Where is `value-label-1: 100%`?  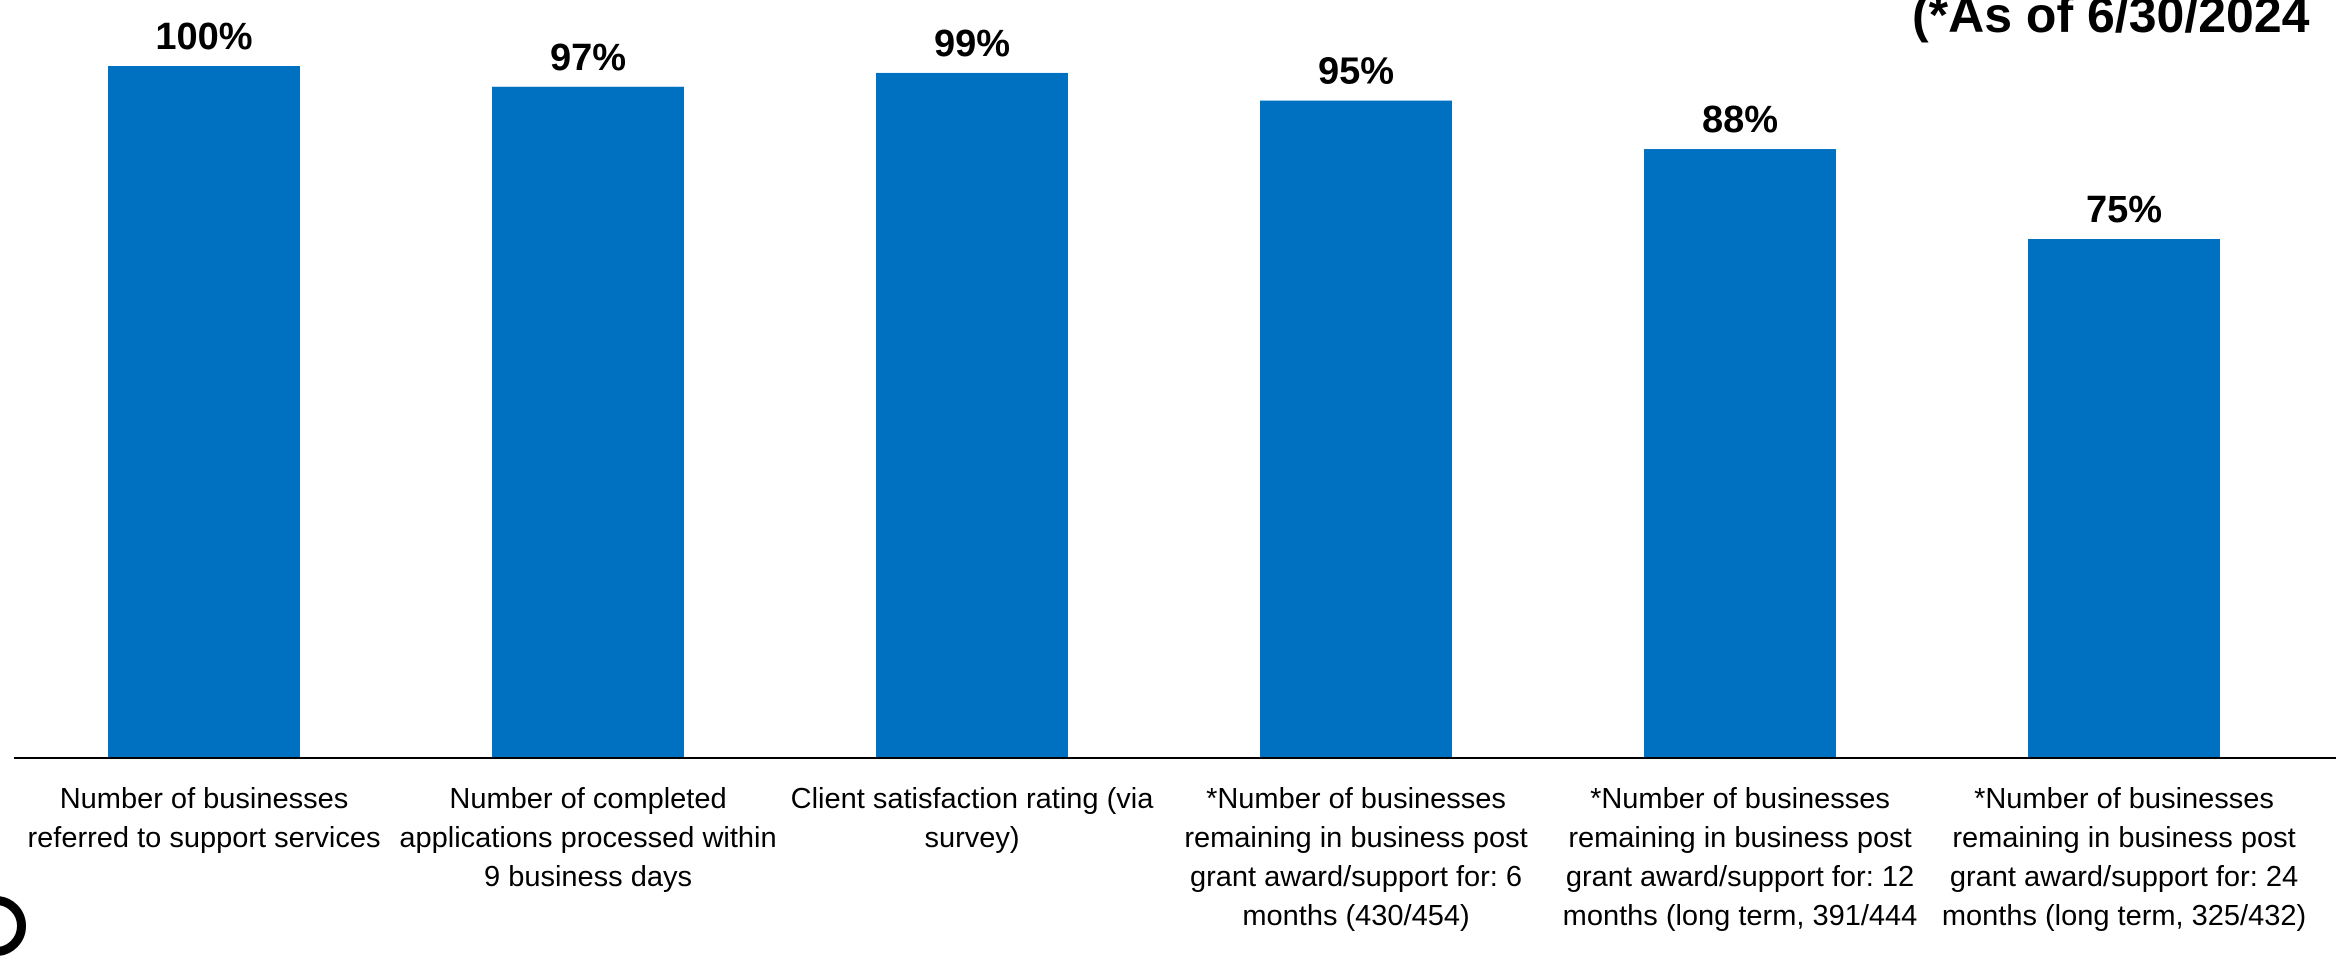 value-label-1: 100% is located at coordinates (203, 37).